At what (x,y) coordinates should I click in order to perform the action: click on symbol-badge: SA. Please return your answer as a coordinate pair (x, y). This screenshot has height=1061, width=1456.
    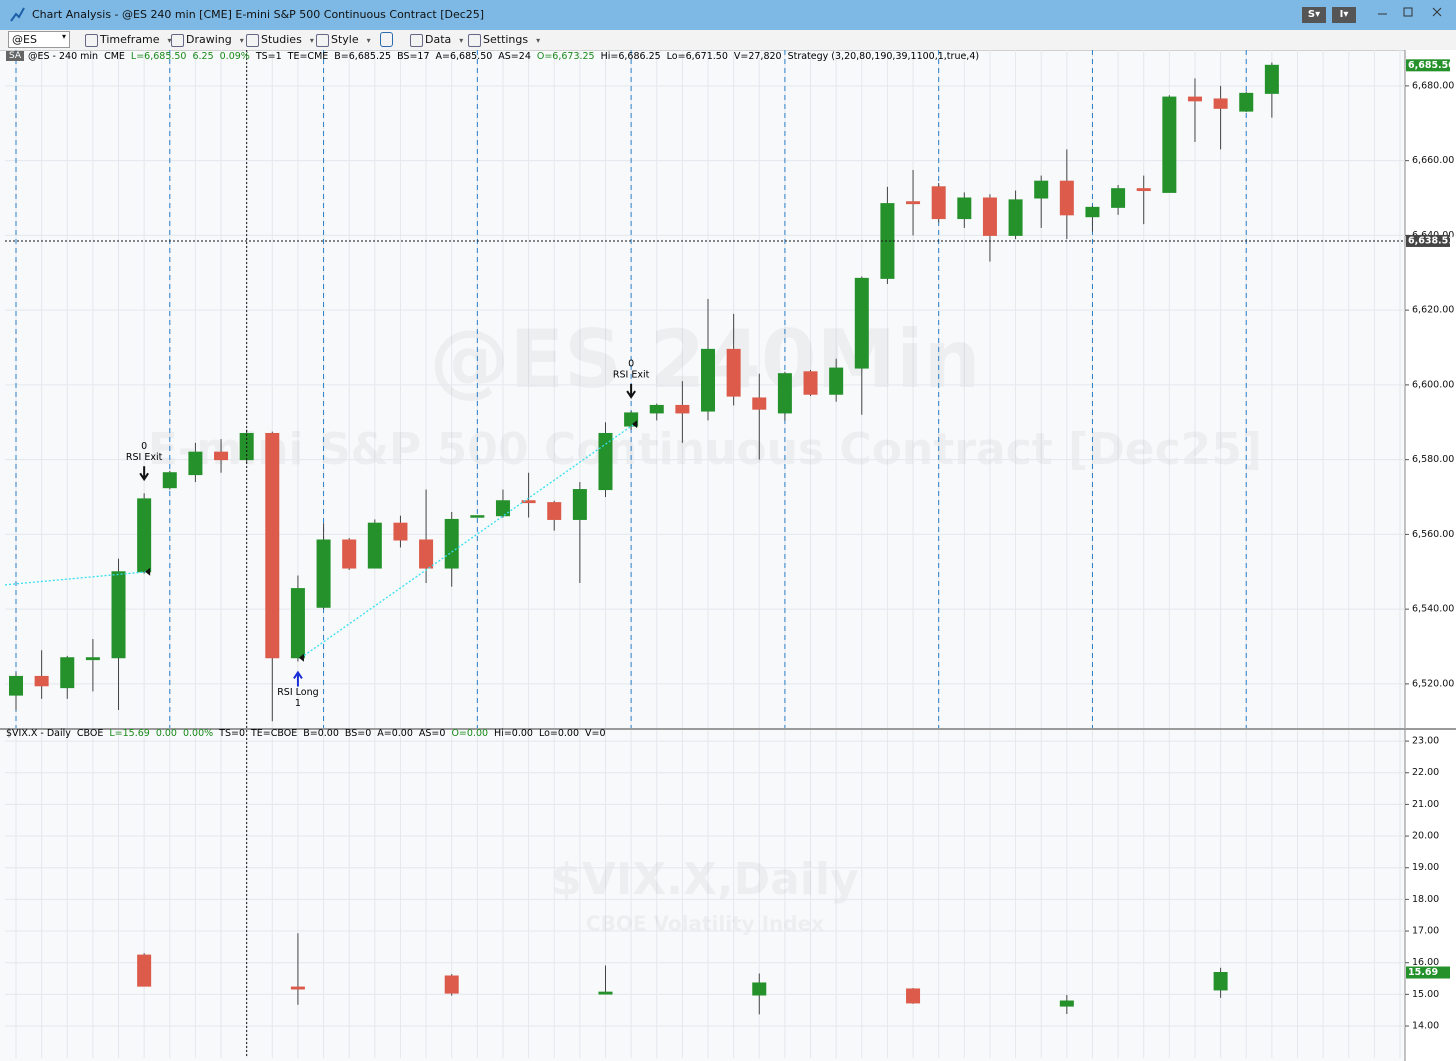
    Looking at the image, I should click on (15, 56).